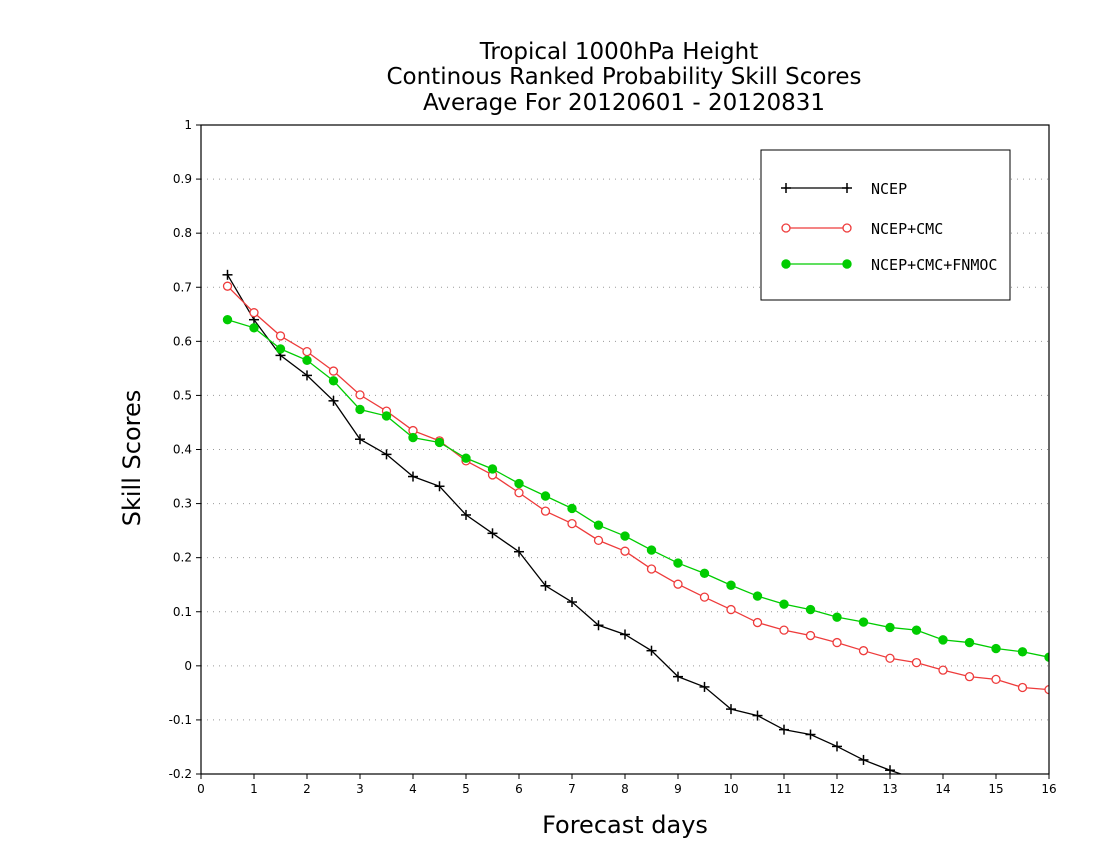 This screenshot has height=850, width=1100. What do you see at coordinates (572, 789) in the screenshot?
I see `x-tick-label: 7` at bounding box center [572, 789].